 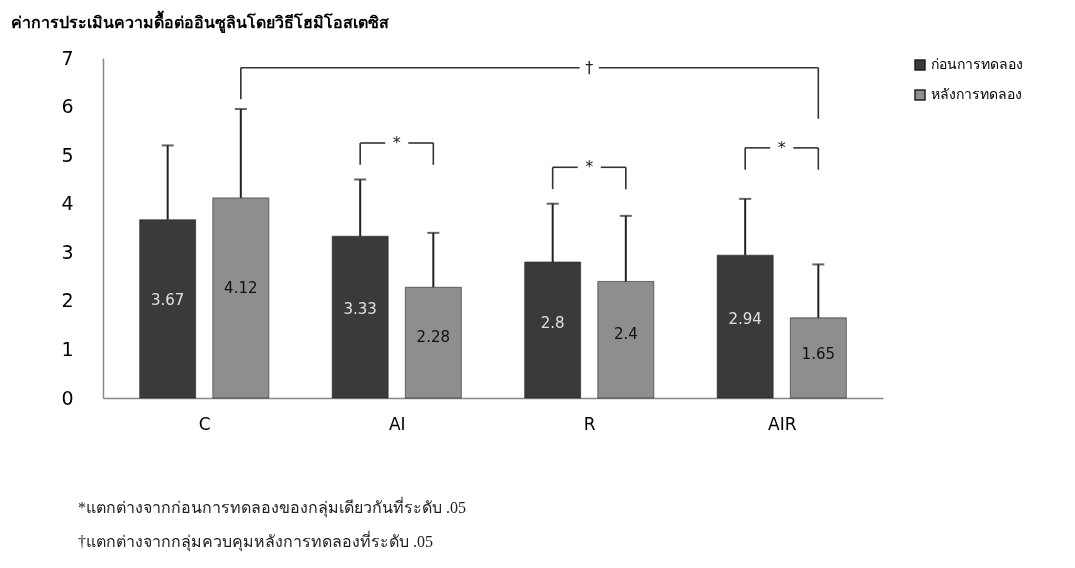 I want to click on y-tick-label: 4, so click(x=67, y=203).